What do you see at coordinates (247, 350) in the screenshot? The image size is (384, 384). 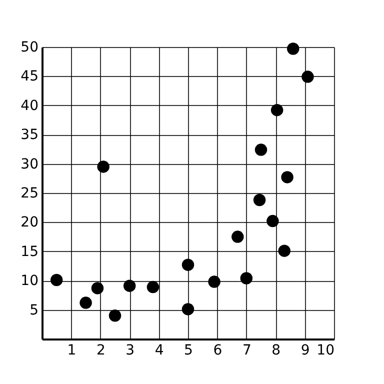 I see `x-tick-label: 7` at bounding box center [247, 350].